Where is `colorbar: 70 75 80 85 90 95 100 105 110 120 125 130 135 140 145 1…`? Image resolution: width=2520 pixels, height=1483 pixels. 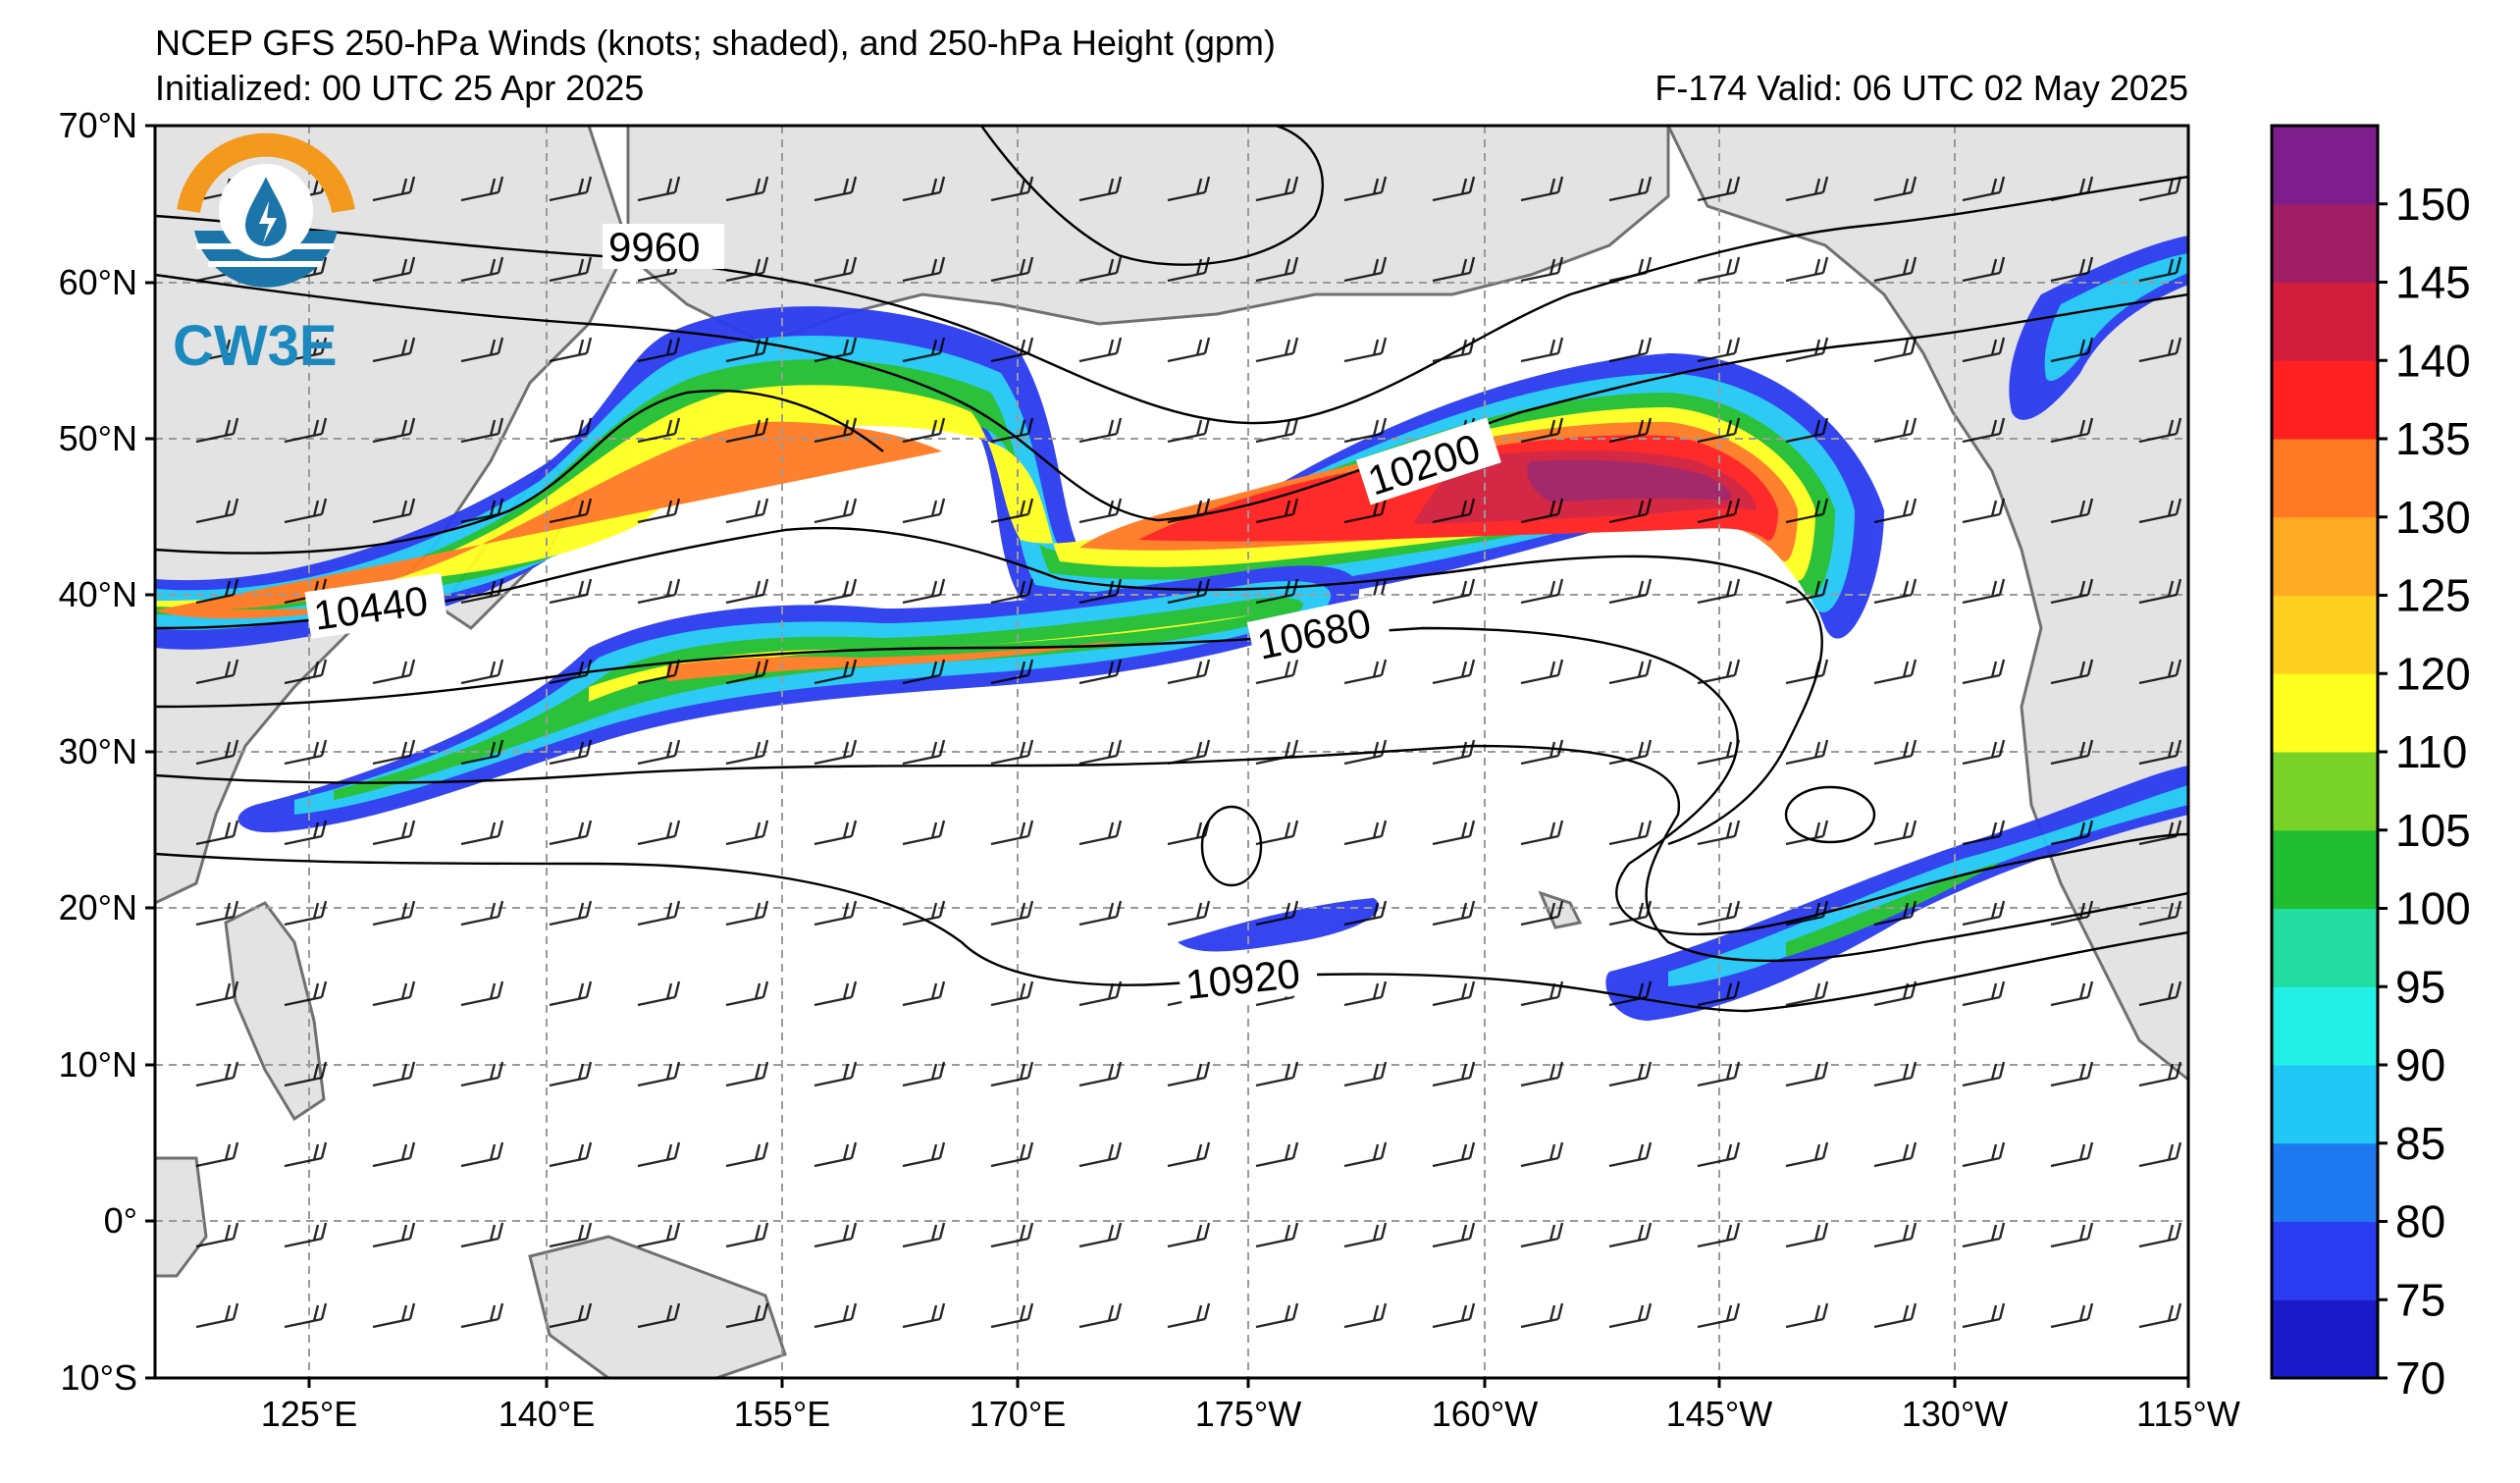
colorbar: 70 75 80 85 90 95 100 105 110 120 125 130 135 140 145 1… is located at coordinates (2370, 764).